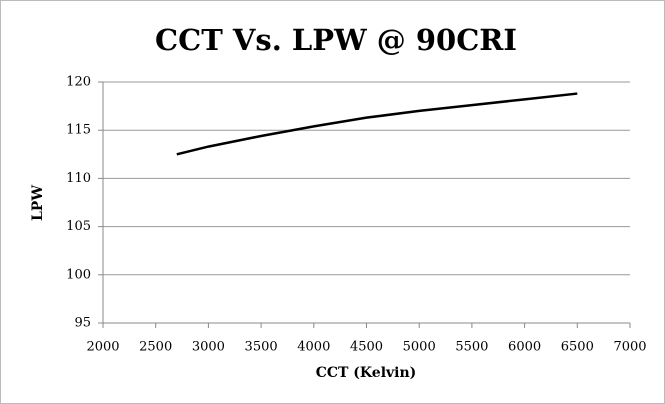 Image resolution: width=665 pixels, height=404 pixels. Describe the element at coordinates (78, 82) in the screenshot. I see `y-tick-label: 120` at that location.